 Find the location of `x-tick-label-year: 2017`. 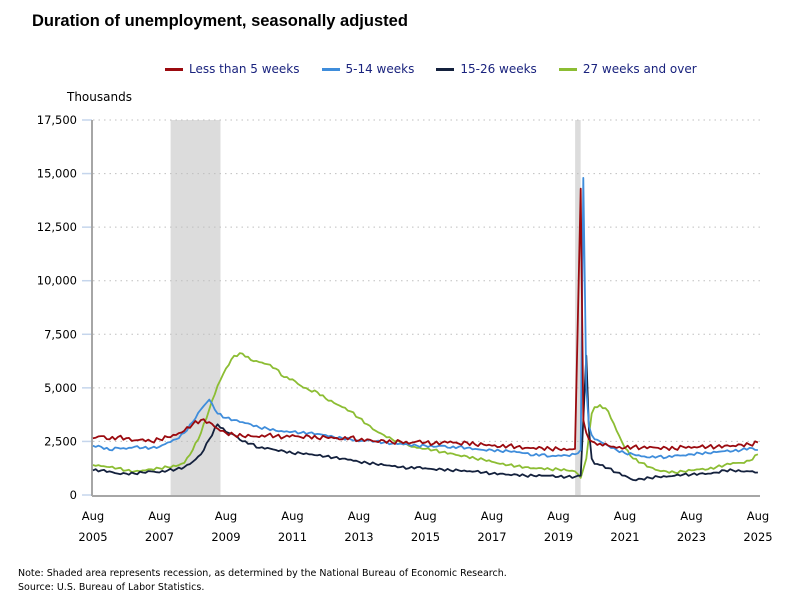

x-tick-label-year: 2017 is located at coordinates (491, 537).